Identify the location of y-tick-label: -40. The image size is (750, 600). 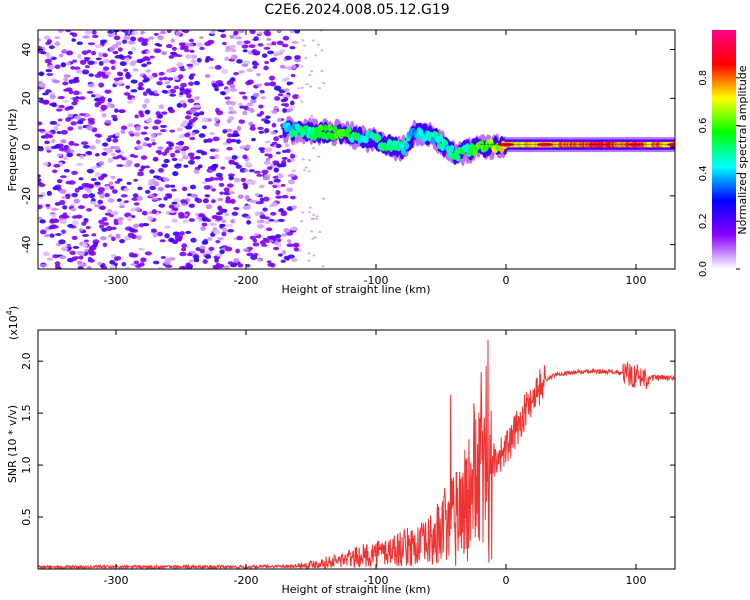
(26, 245).